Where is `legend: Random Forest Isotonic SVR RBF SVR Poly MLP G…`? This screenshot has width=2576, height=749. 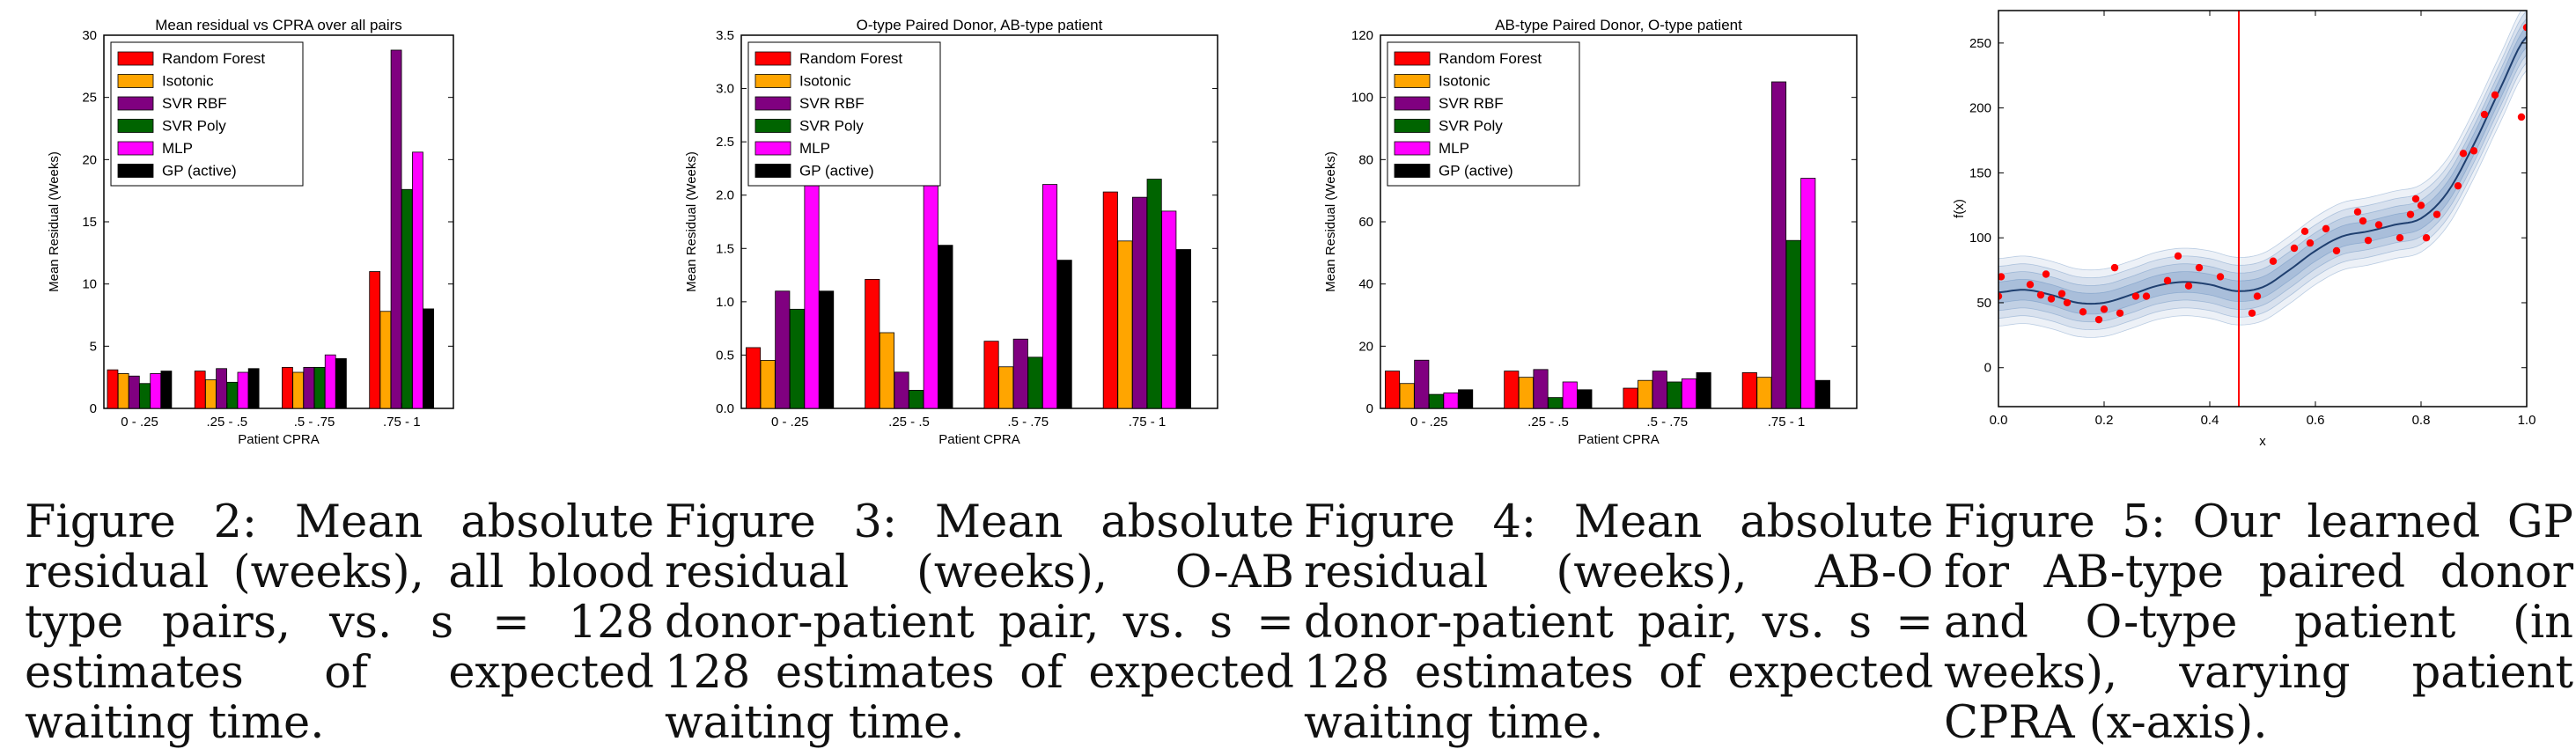
legend: Random Forest Isotonic SVR RBF SVR Poly MLP G… is located at coordinates (207, 114).